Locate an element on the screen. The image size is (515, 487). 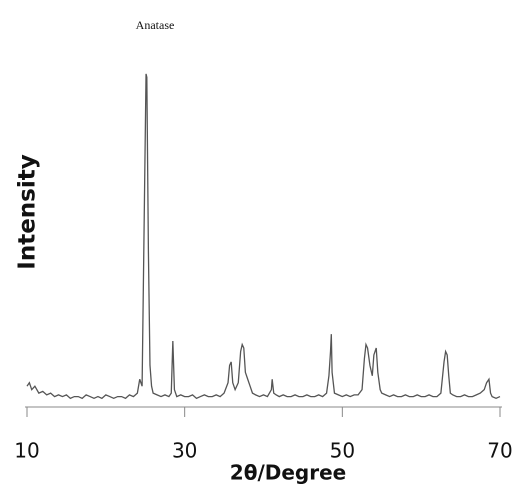
x-tick-label: 70 is located at coordinates (499, 451).